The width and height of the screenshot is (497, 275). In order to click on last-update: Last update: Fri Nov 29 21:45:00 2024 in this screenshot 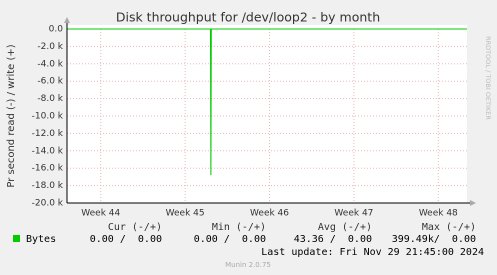, I will do `click(372, 252)`.